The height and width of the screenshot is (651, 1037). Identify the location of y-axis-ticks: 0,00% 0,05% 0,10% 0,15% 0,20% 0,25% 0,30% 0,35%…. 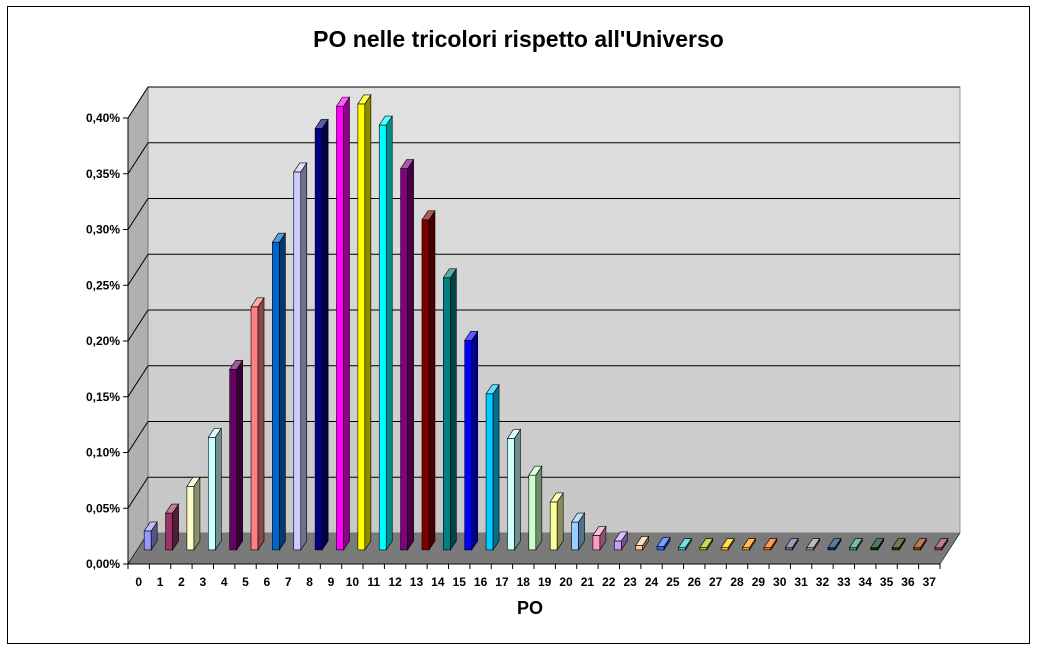
(107, 341).